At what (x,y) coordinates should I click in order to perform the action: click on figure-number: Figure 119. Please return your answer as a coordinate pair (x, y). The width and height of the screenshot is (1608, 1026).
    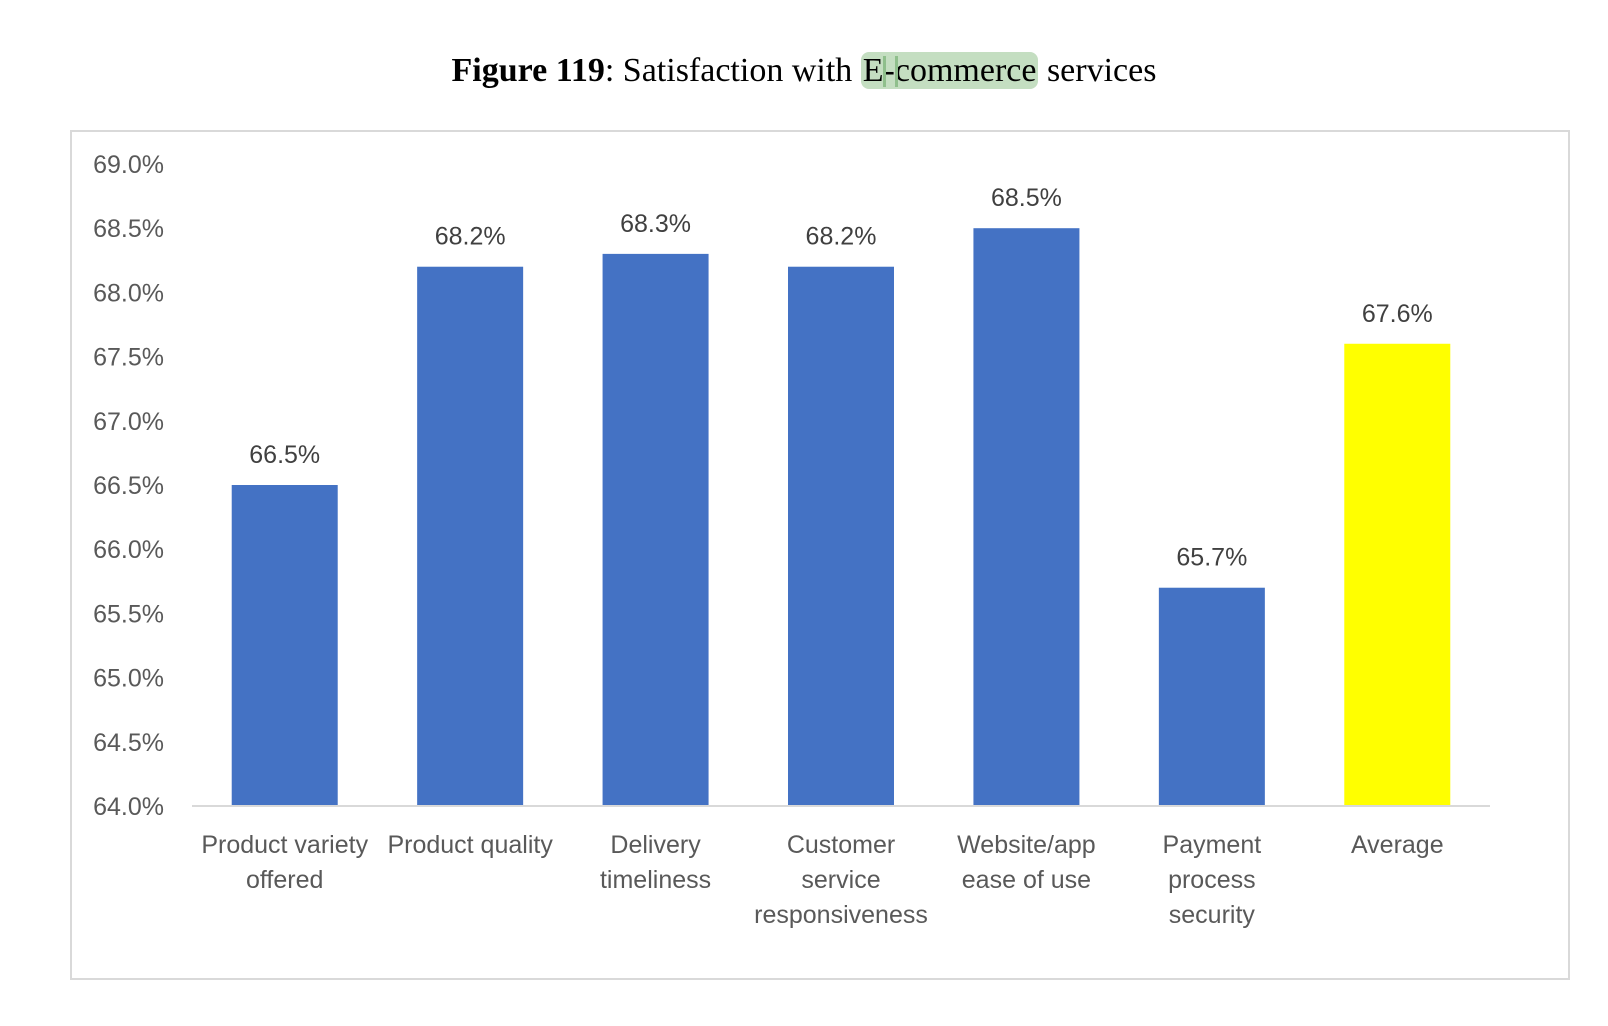
    Looking at the image, I should click on (528, 70).